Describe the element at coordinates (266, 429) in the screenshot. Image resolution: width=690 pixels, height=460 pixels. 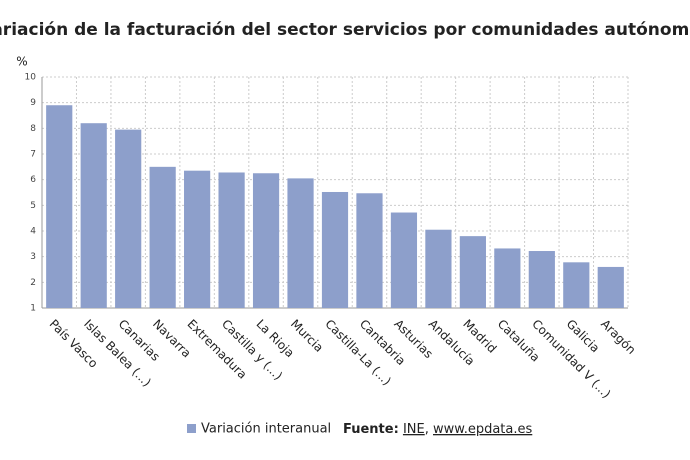
I see `legend-label: Variación interanual` at that location.